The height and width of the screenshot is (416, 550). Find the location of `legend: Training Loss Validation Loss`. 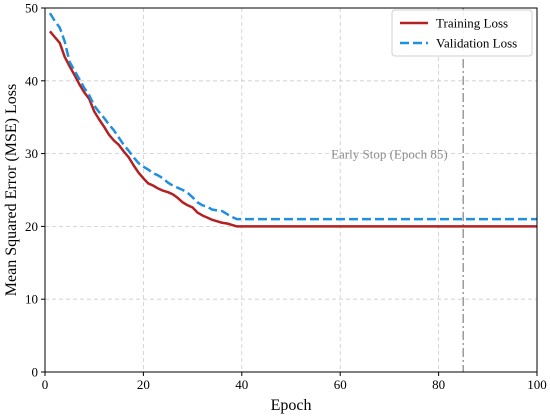

legend: Training Loss Validation Loss is located at coordinates (462, 33).